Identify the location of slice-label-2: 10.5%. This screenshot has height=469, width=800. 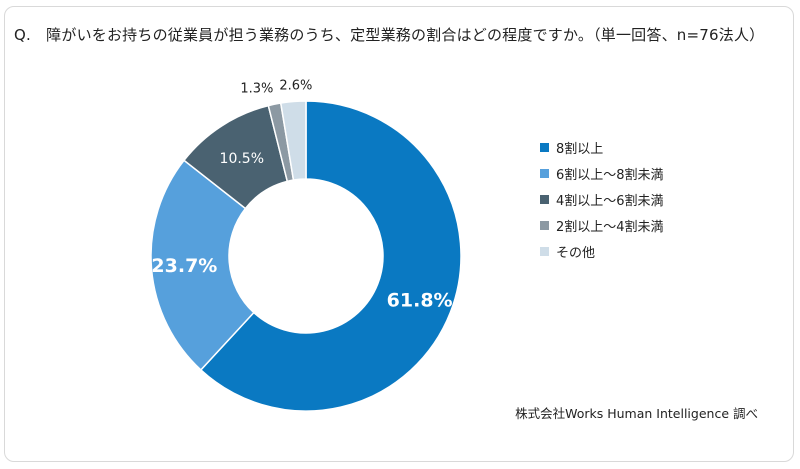
(242, 159).